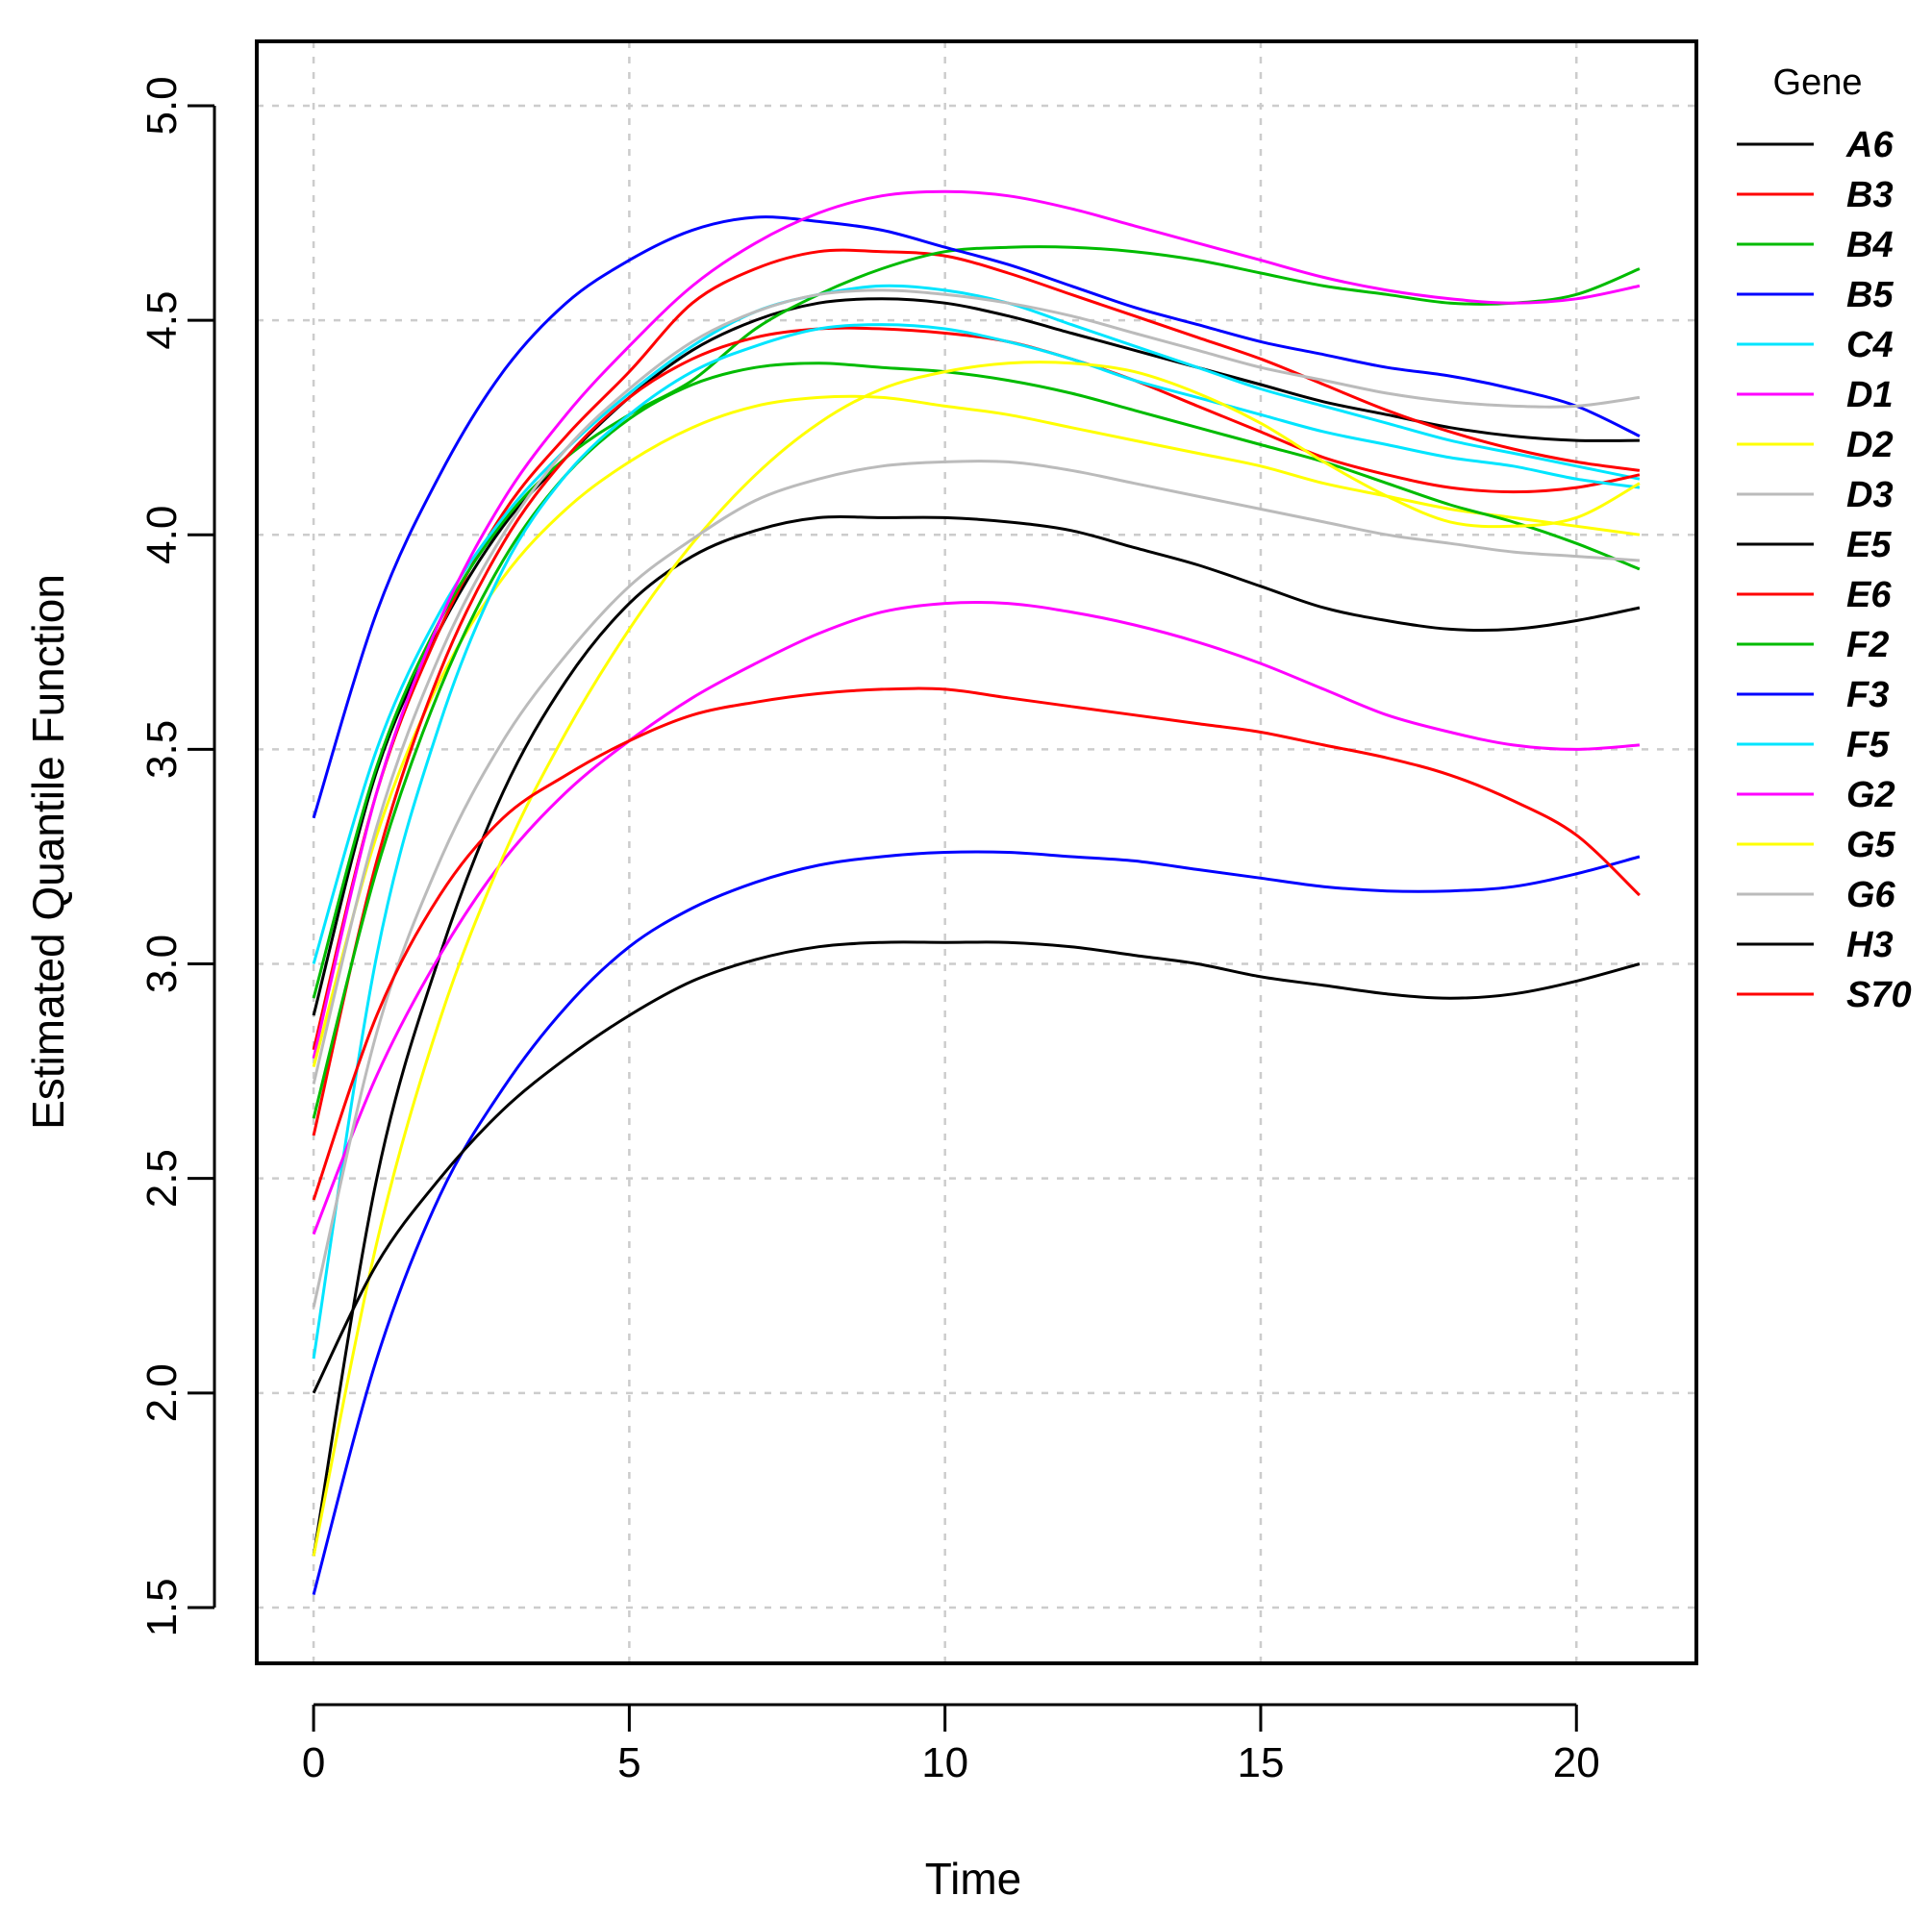 The image size is (1932, 1921). I want to click on x-axis: 0 5 10 15 20, so click(951, 1744).